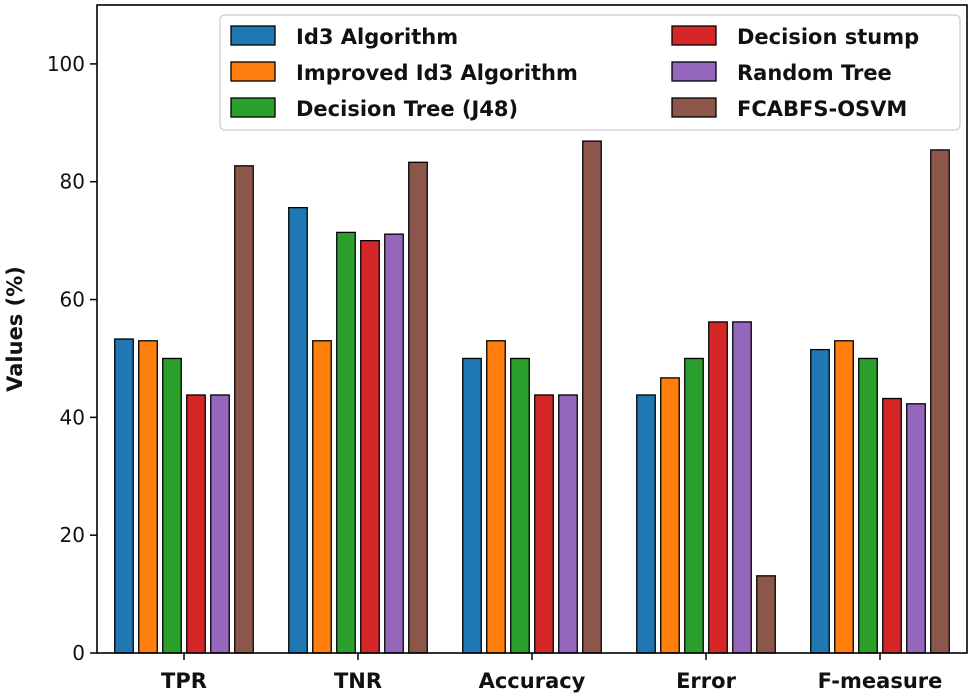  I want to click on y-axis: 0 20 40 60 80 100, so click(72, 358).